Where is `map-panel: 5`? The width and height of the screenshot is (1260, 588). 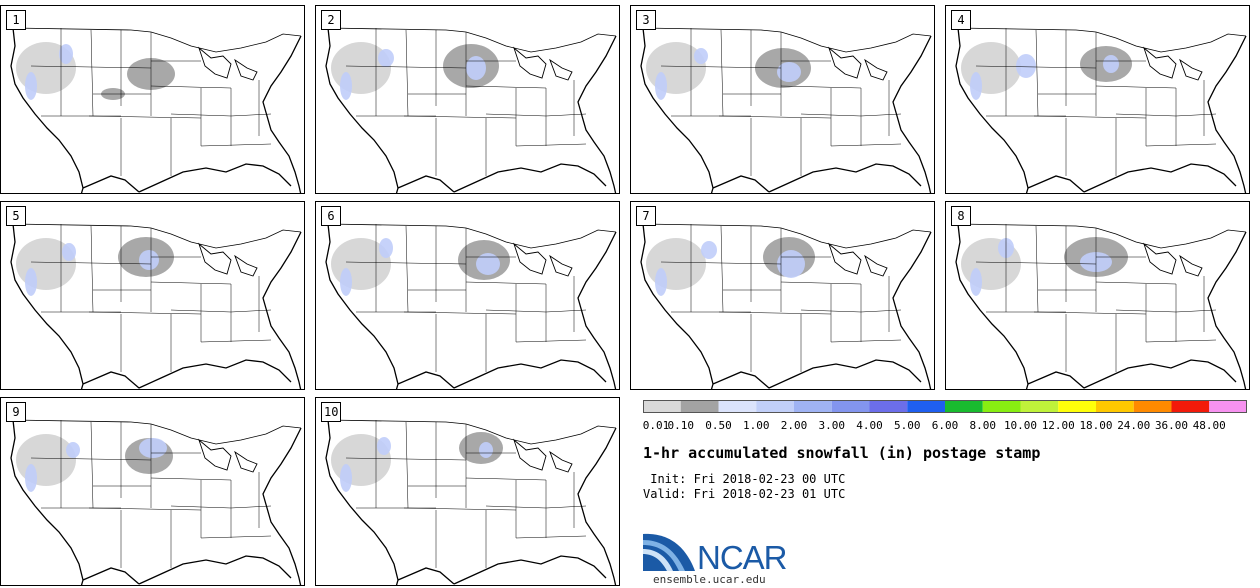 map-panel: 5 is located at coordinates (152, 295).